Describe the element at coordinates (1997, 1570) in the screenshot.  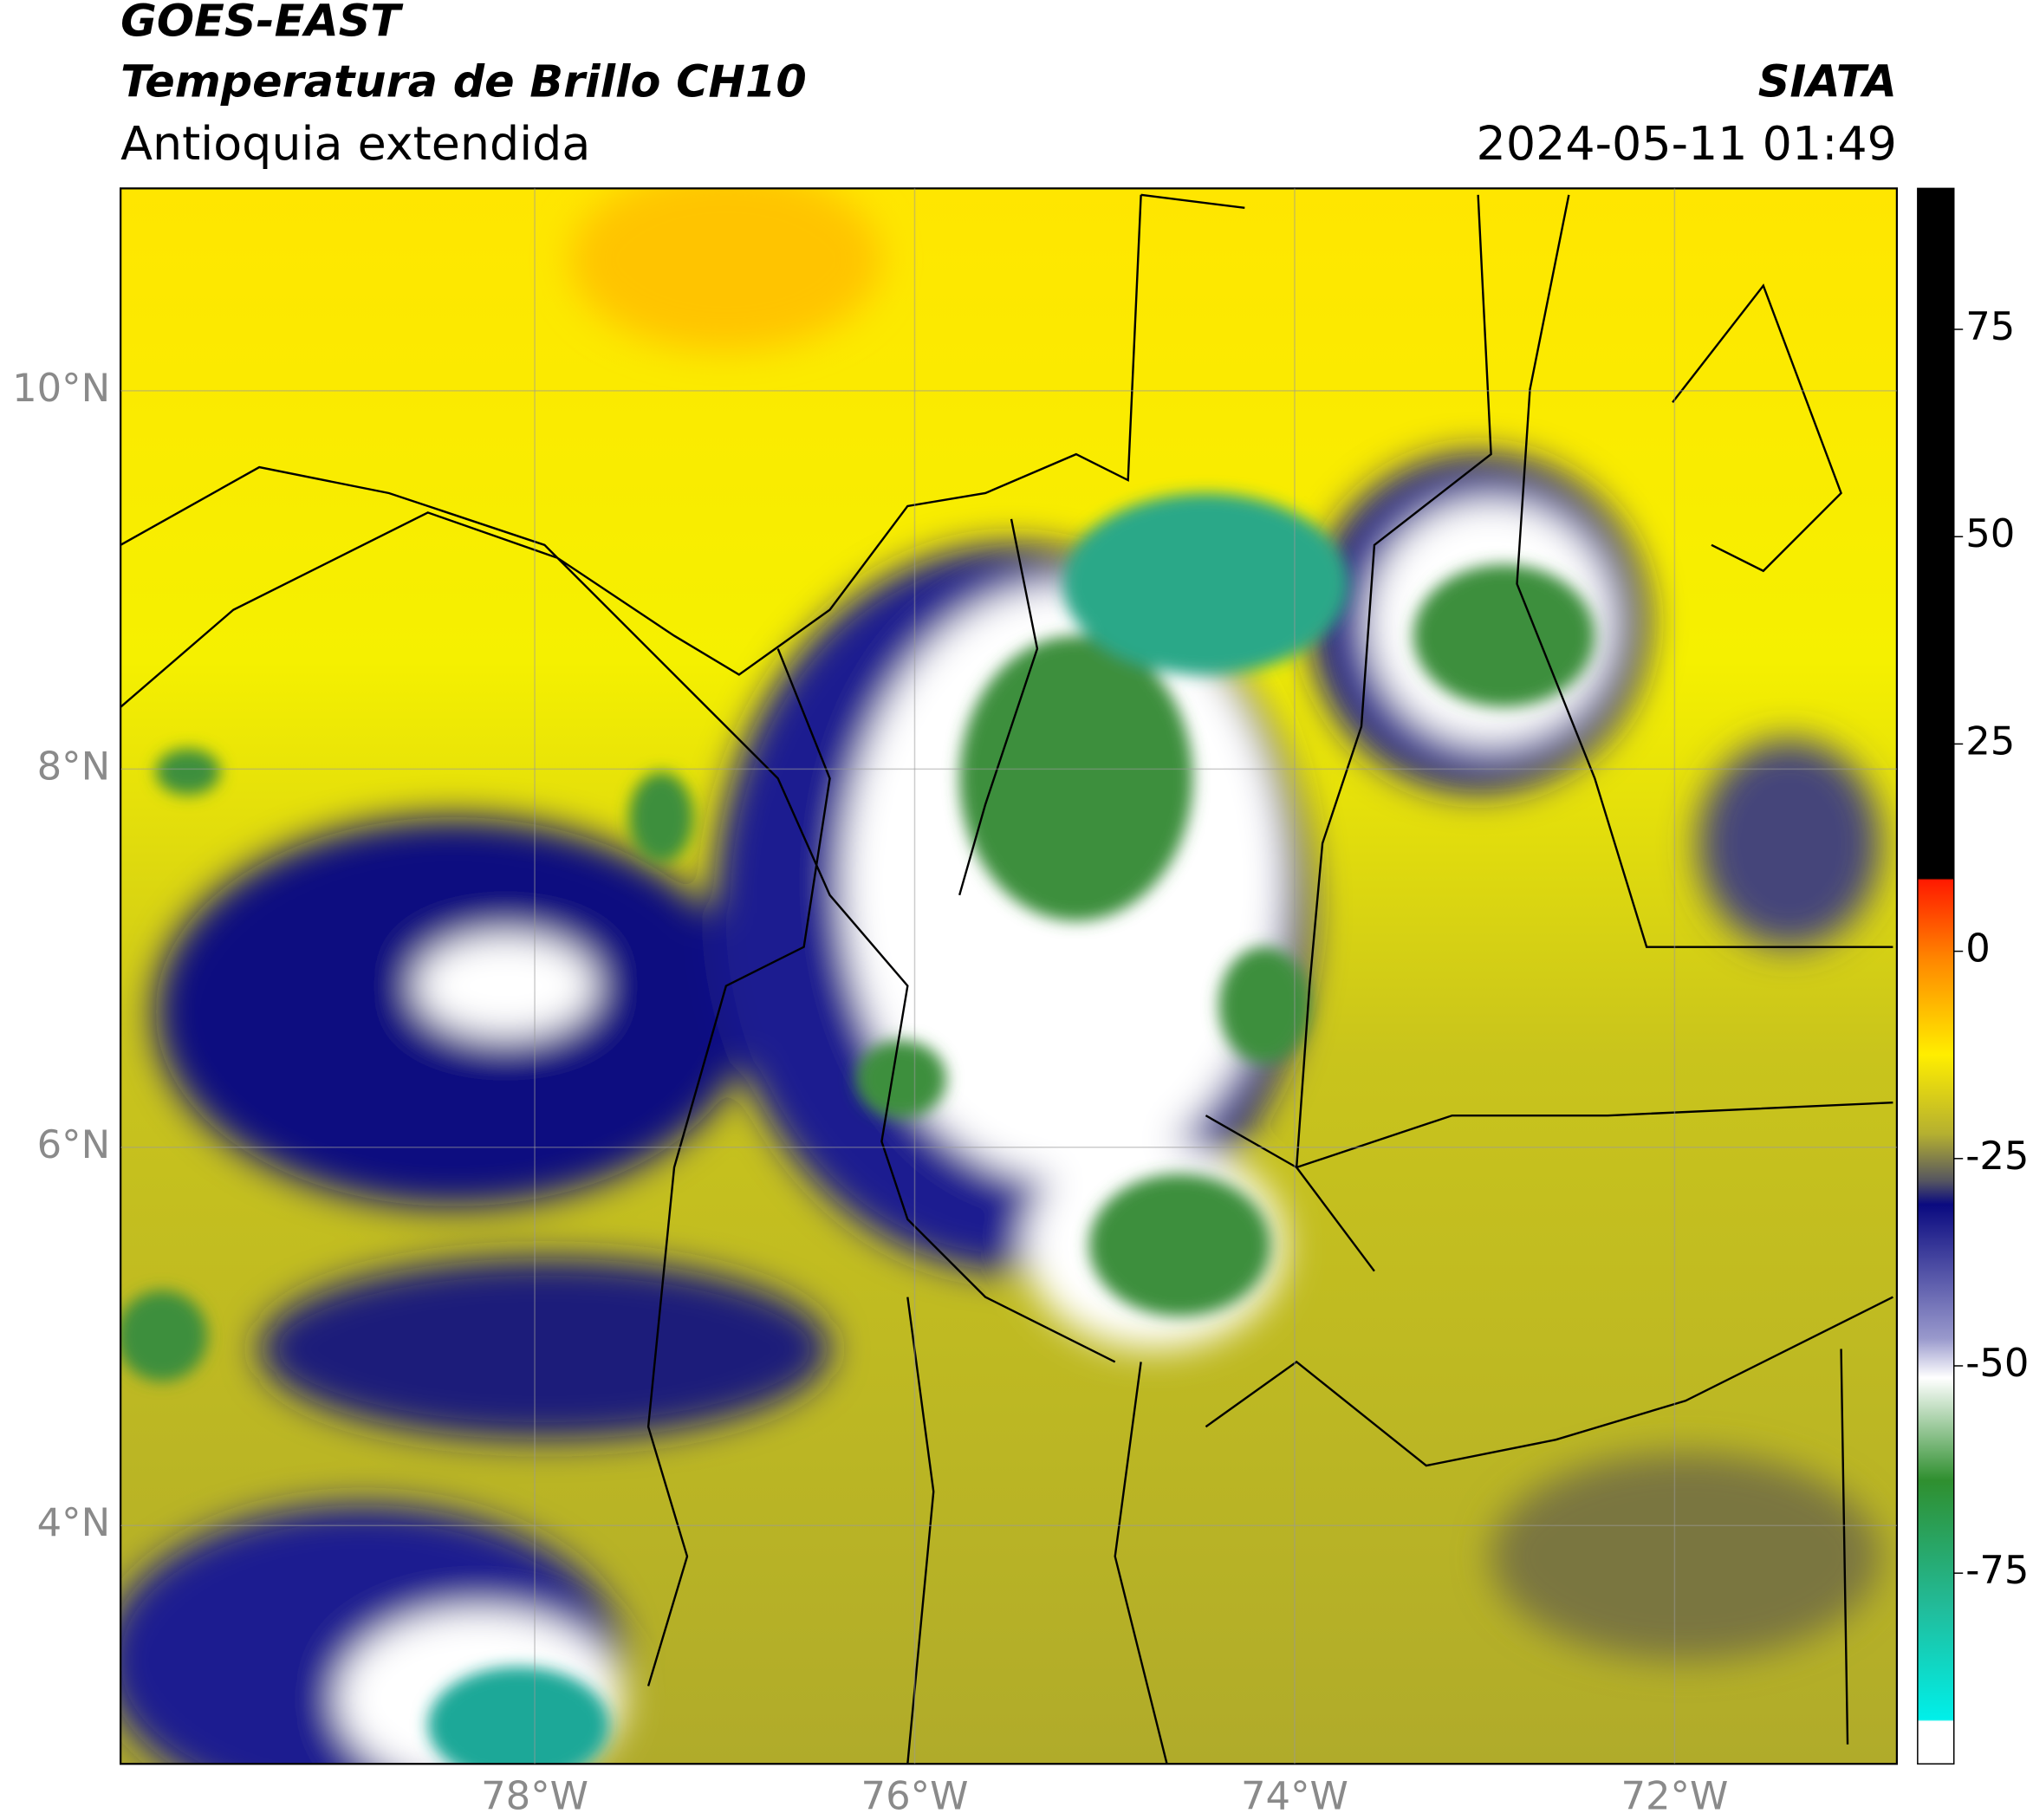
I see `colorbar-tick-label: -75` at that location.